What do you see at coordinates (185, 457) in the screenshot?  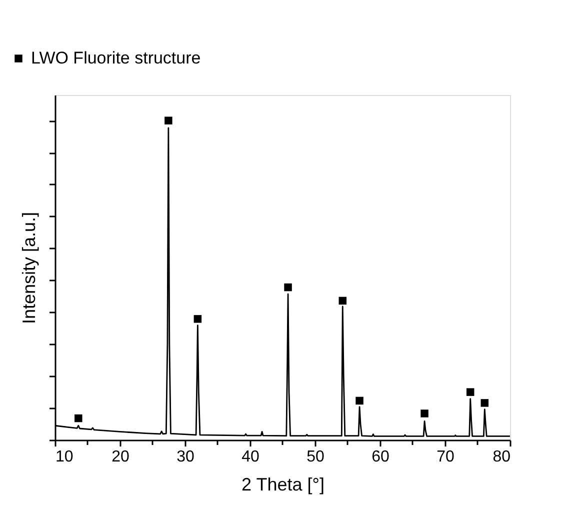 I see `x-tick-label: 30` at bounding box center [185, 457].